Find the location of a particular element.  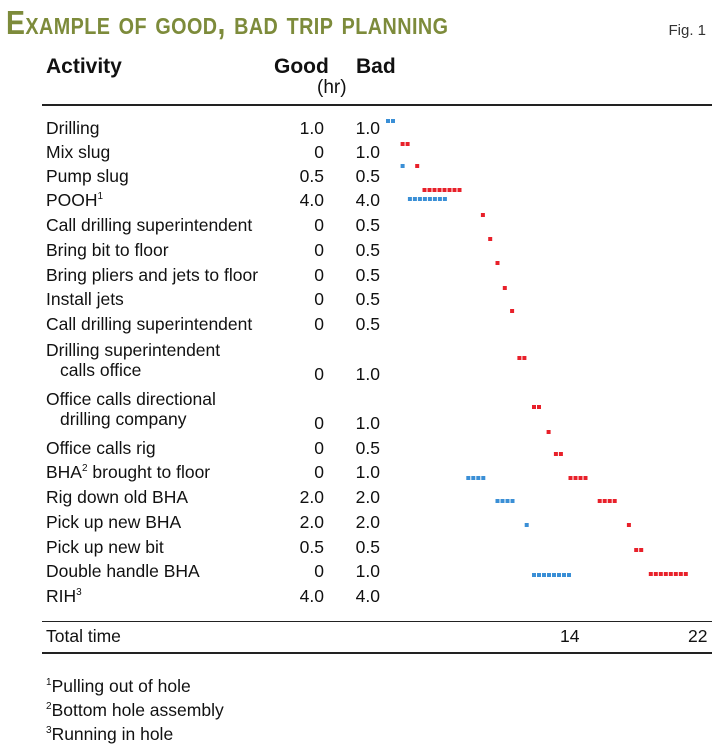

header-good: Good is located at coordinates (301, 66).